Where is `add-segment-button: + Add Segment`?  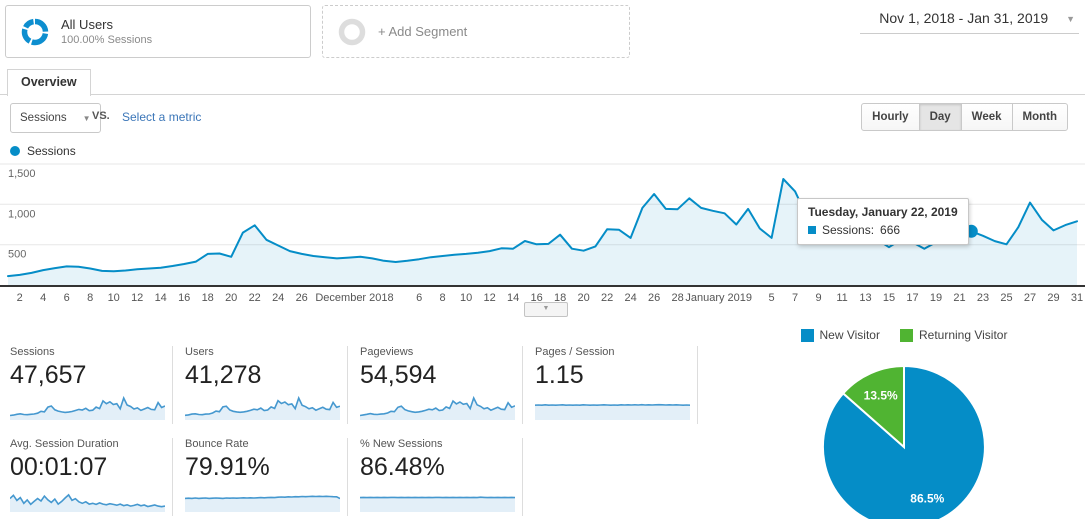 add-segment-button: + Add Segment is located at coordinates (476, 31).